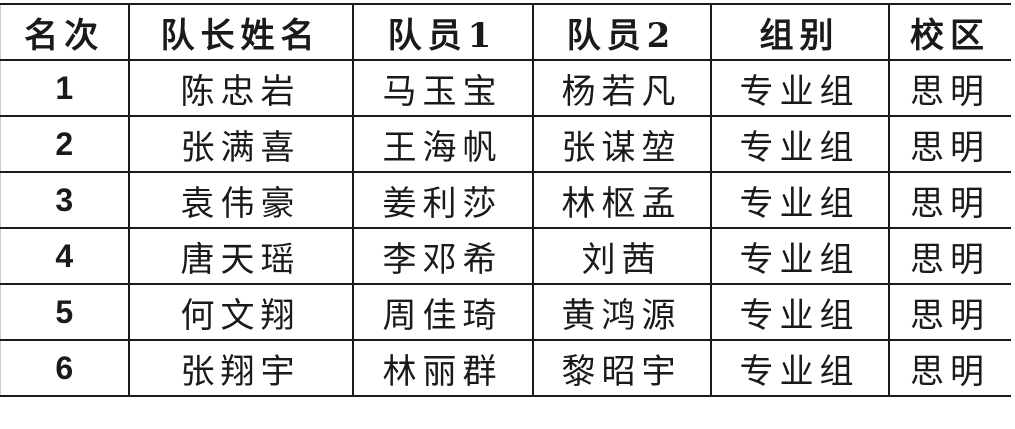 This screenshot has width=1015, height=429. I want to click on captain-cell: 陈忠岩, so click(240, 88).